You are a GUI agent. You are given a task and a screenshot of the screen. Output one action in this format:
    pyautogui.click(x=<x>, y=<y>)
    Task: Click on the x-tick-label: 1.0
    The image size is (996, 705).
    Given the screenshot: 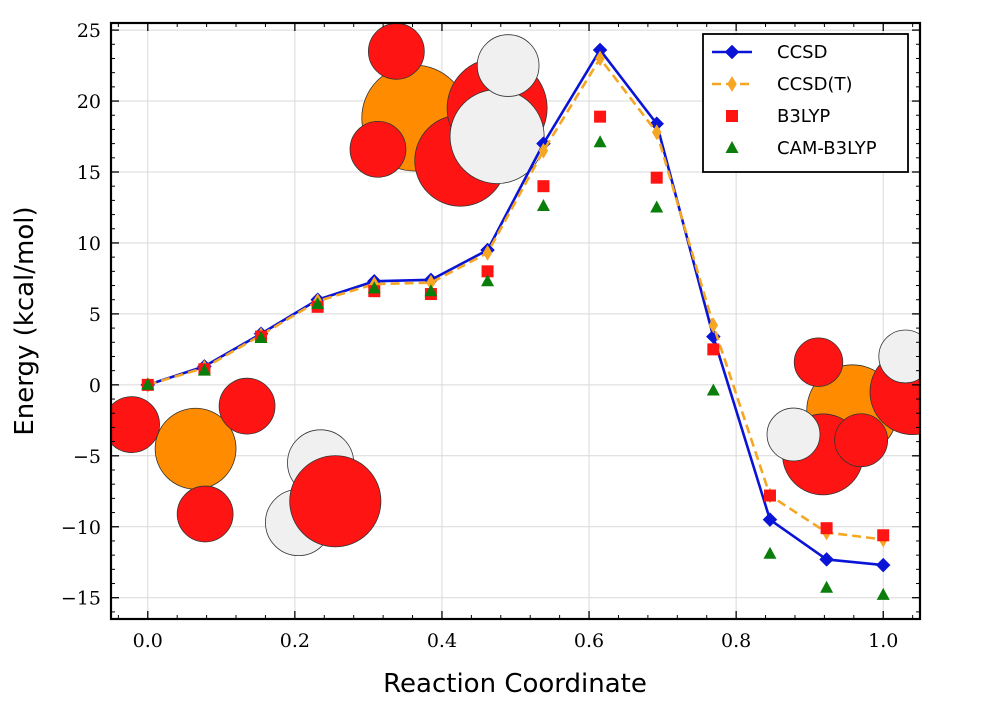 What is the action you would take?
    pyautogui.click(x=883, y=641)
    